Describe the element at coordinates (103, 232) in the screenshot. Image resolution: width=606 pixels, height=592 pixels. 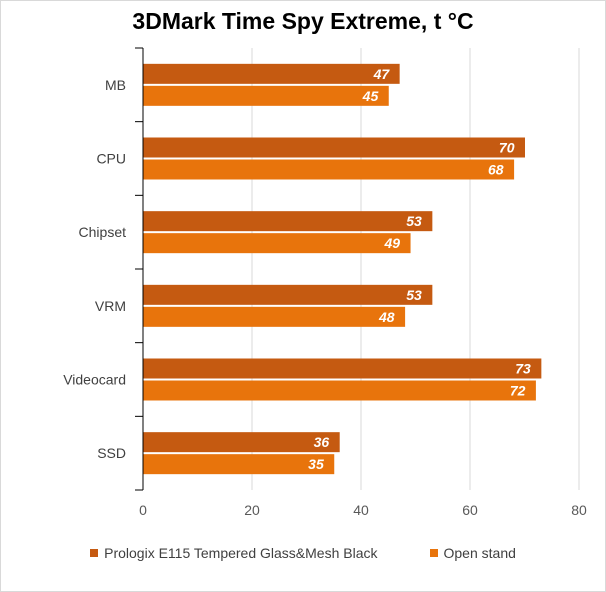
I see `y-category-label-2: Chipset` at that location.